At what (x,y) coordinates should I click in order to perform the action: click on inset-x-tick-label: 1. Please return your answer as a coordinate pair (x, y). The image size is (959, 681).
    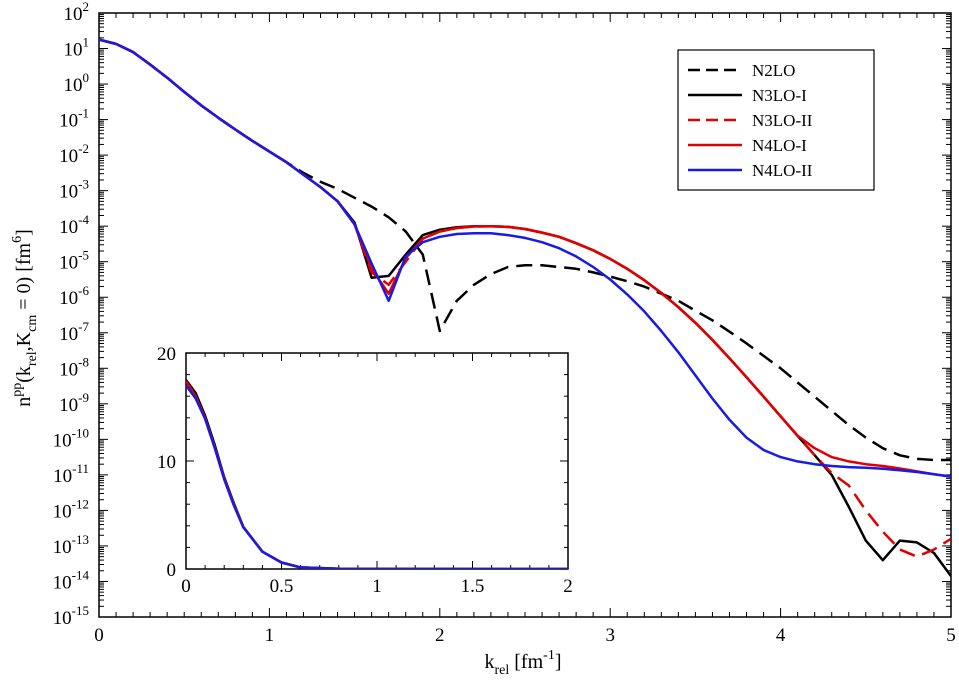
    Looking at the image, I should click on (377, 586).